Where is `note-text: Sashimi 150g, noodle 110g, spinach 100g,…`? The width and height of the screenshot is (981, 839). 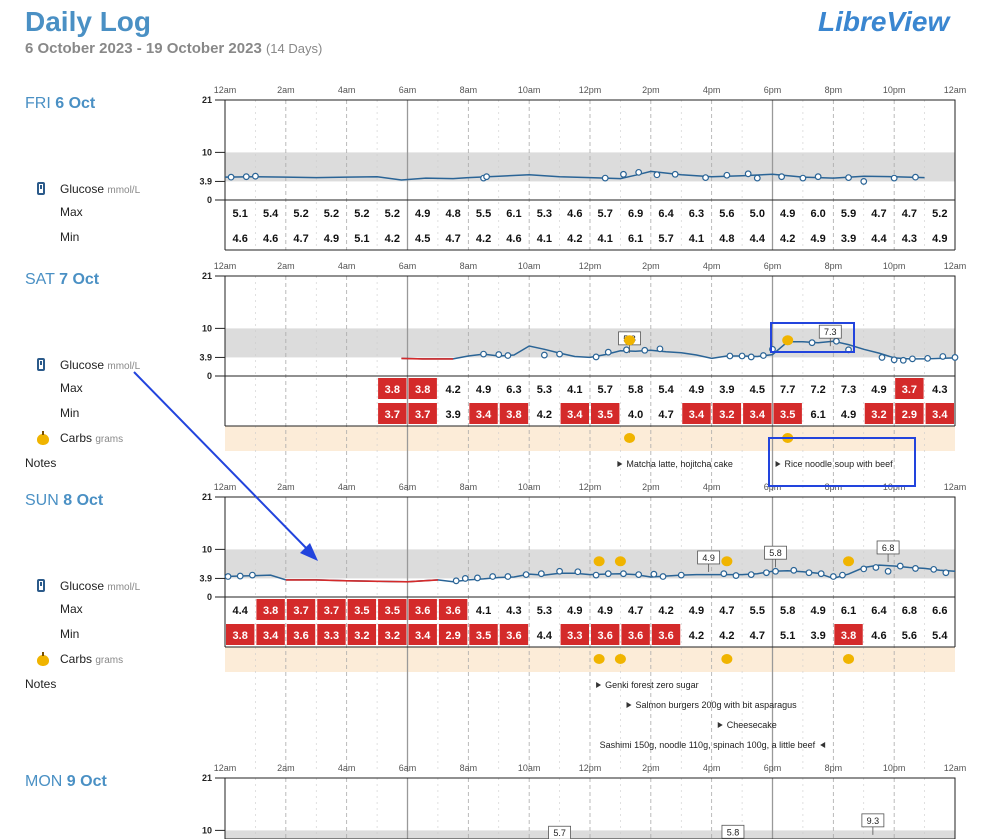 note-text: Sashimi 150g, noodle 110g, spinach 100g,… is located at coordinates (708, 745).